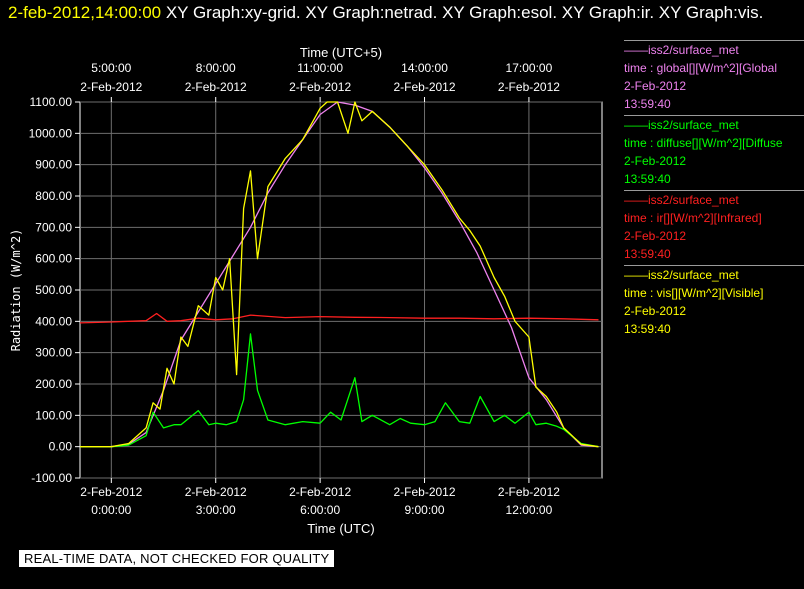 Image resolution: width=804 pixels, height=589 pixels. What do you see at coordinates (177, 558) in the screenshot?
I see `quality-notice: REAL-TIME DATA, NOT CHECKED FOR QUALITY` at bounding box center [177, 558].